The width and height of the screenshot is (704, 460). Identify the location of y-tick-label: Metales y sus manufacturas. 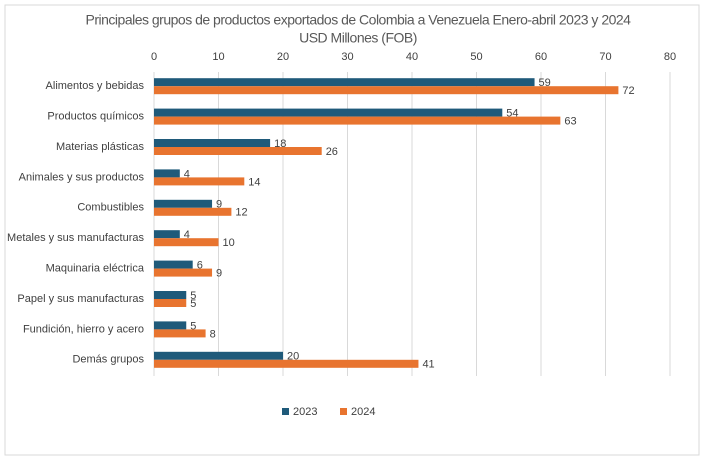
(75, 238).